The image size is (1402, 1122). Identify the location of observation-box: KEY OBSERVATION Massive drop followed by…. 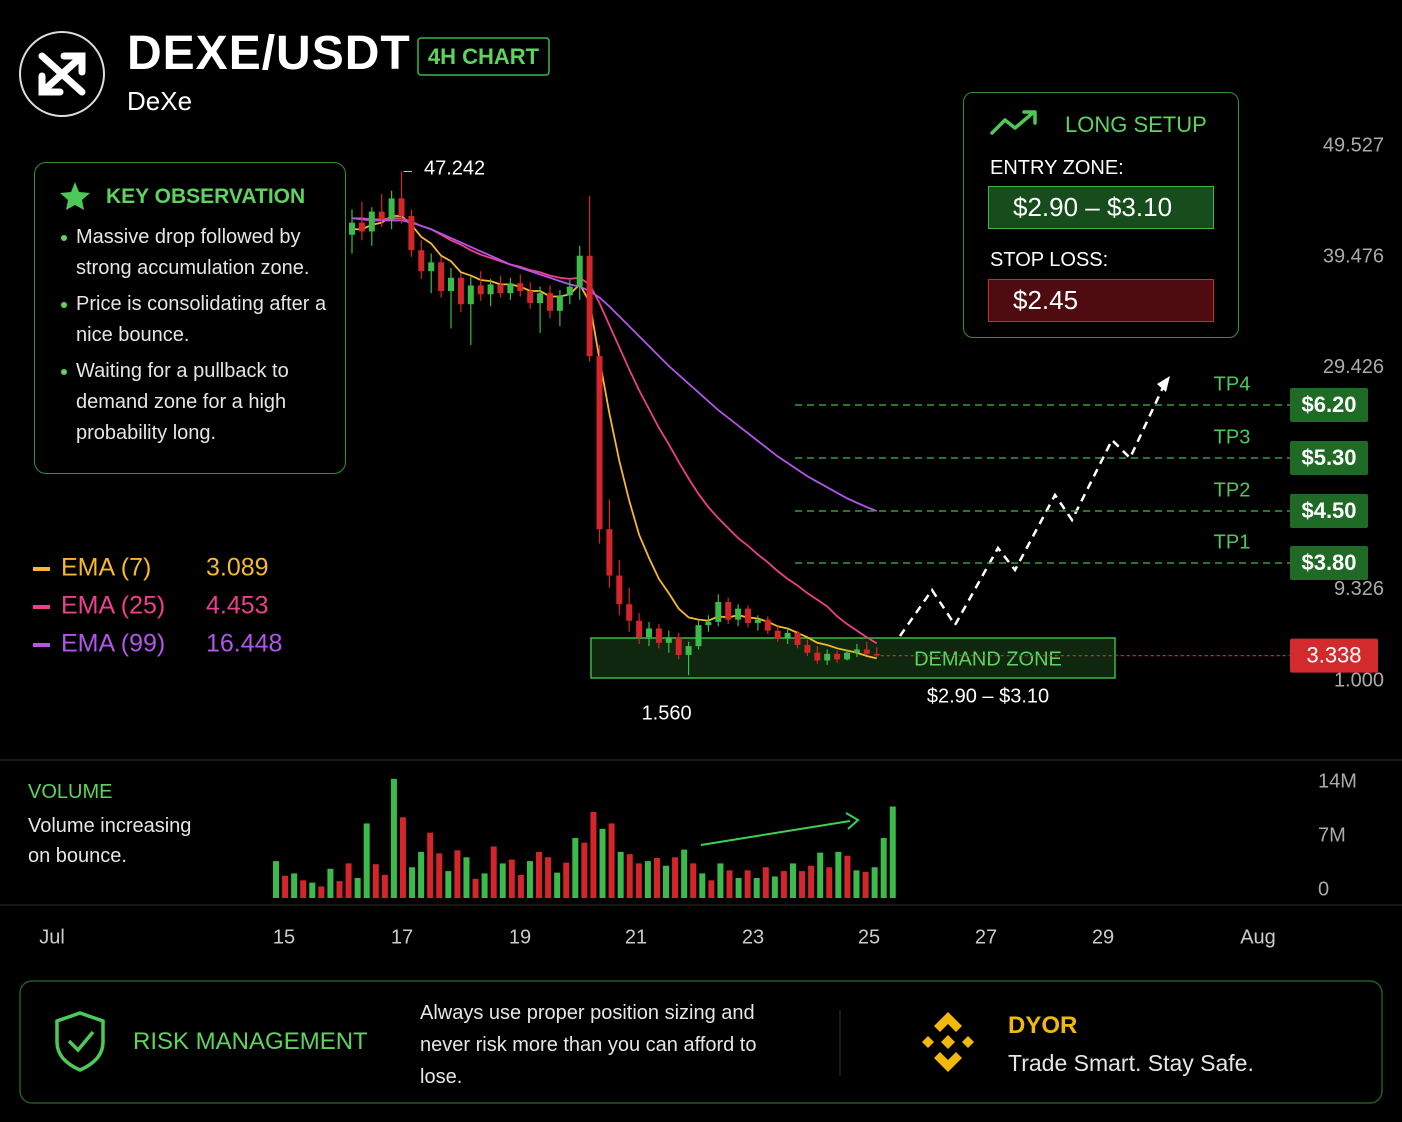
(190, 318).